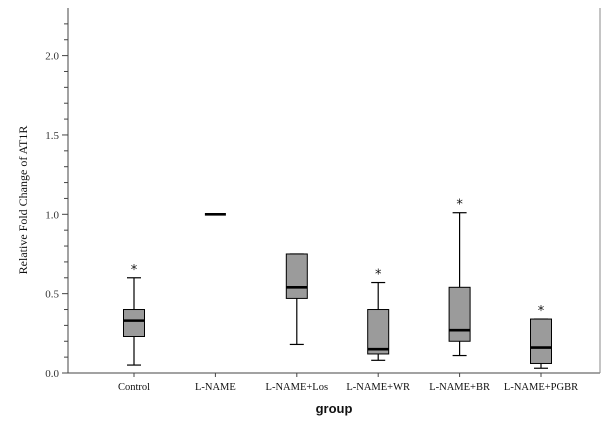 The image size is (610, 431). Describe the element at coordinates (52, 295) in the screenshot. I see `y-tick-label: 0.5` at that location.